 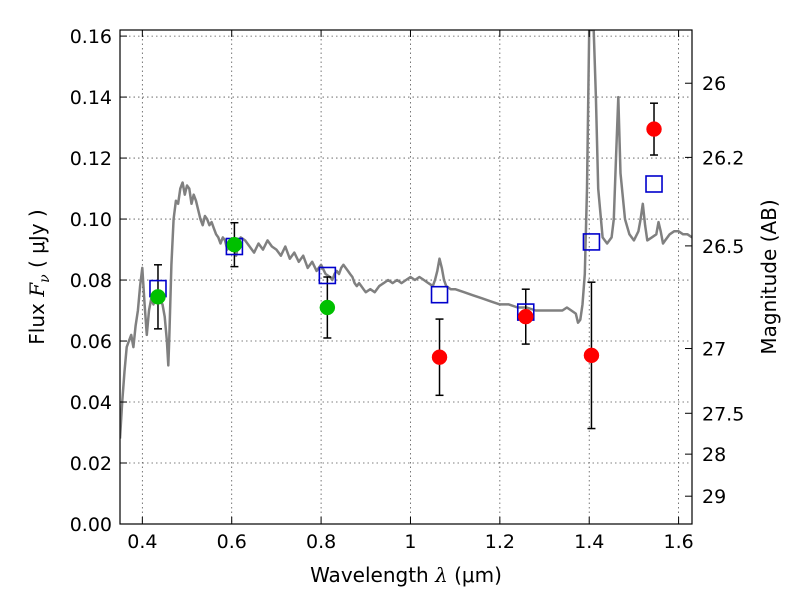 What do you see at coordinates (723, 247) in the screenshot?
I see `magnitude-tick-label: 26.5` at bounding box center [723, 247].